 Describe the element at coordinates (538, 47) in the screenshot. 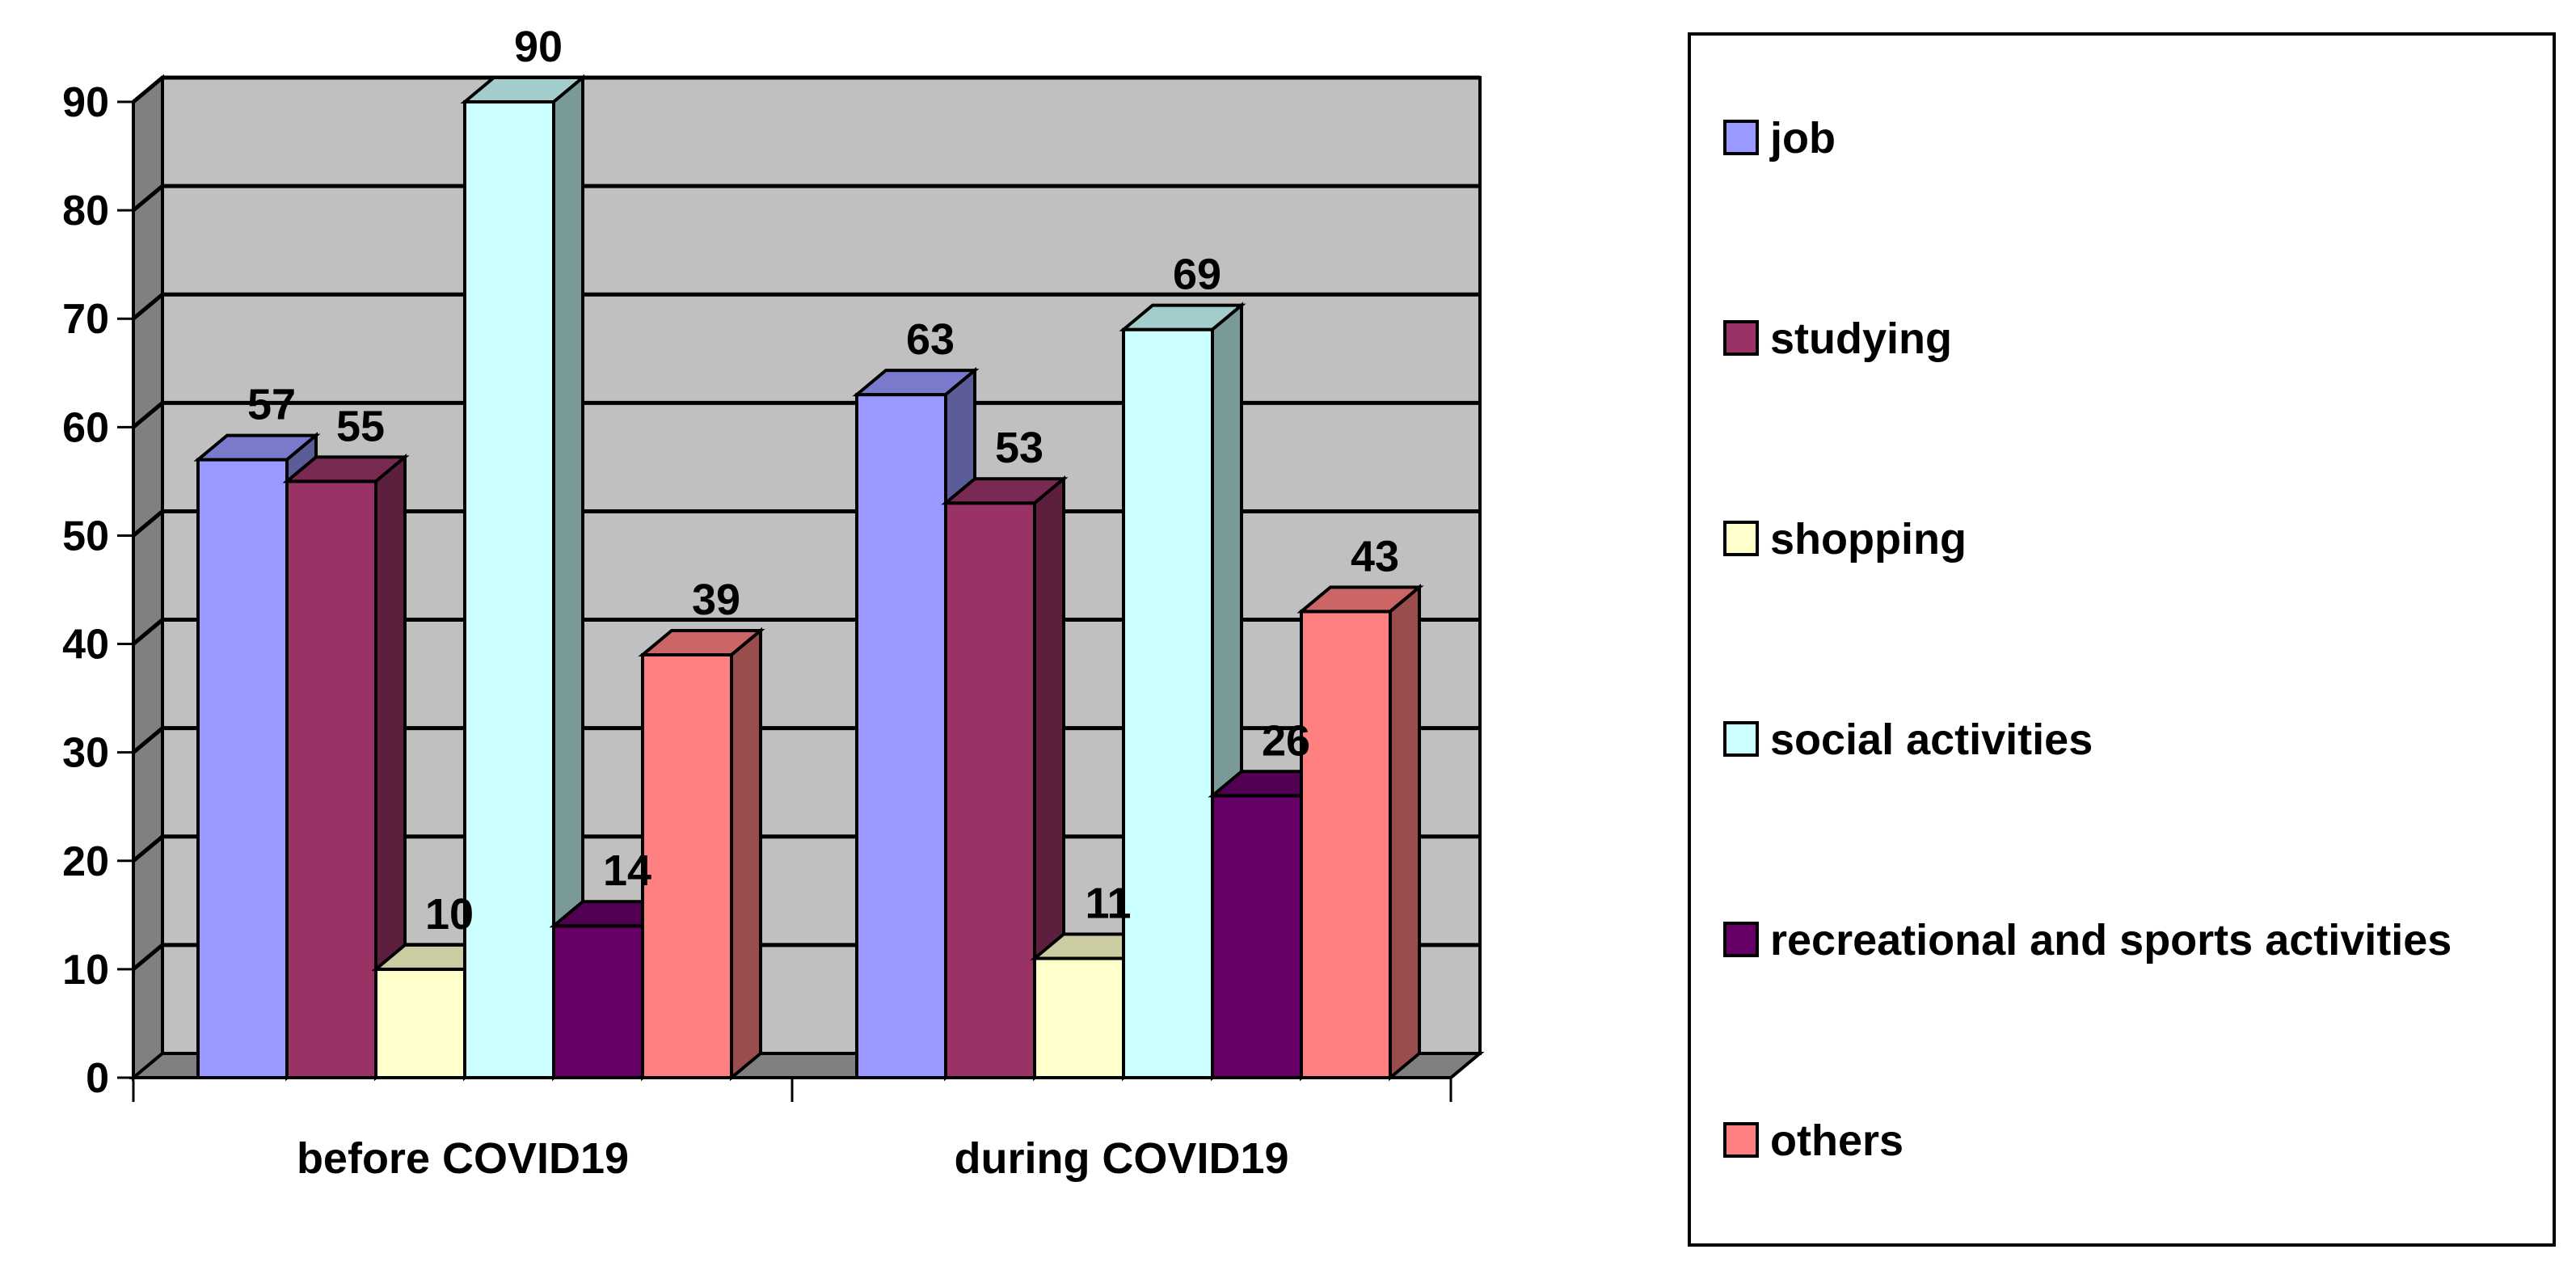

I see `data-label: 90` at that location.